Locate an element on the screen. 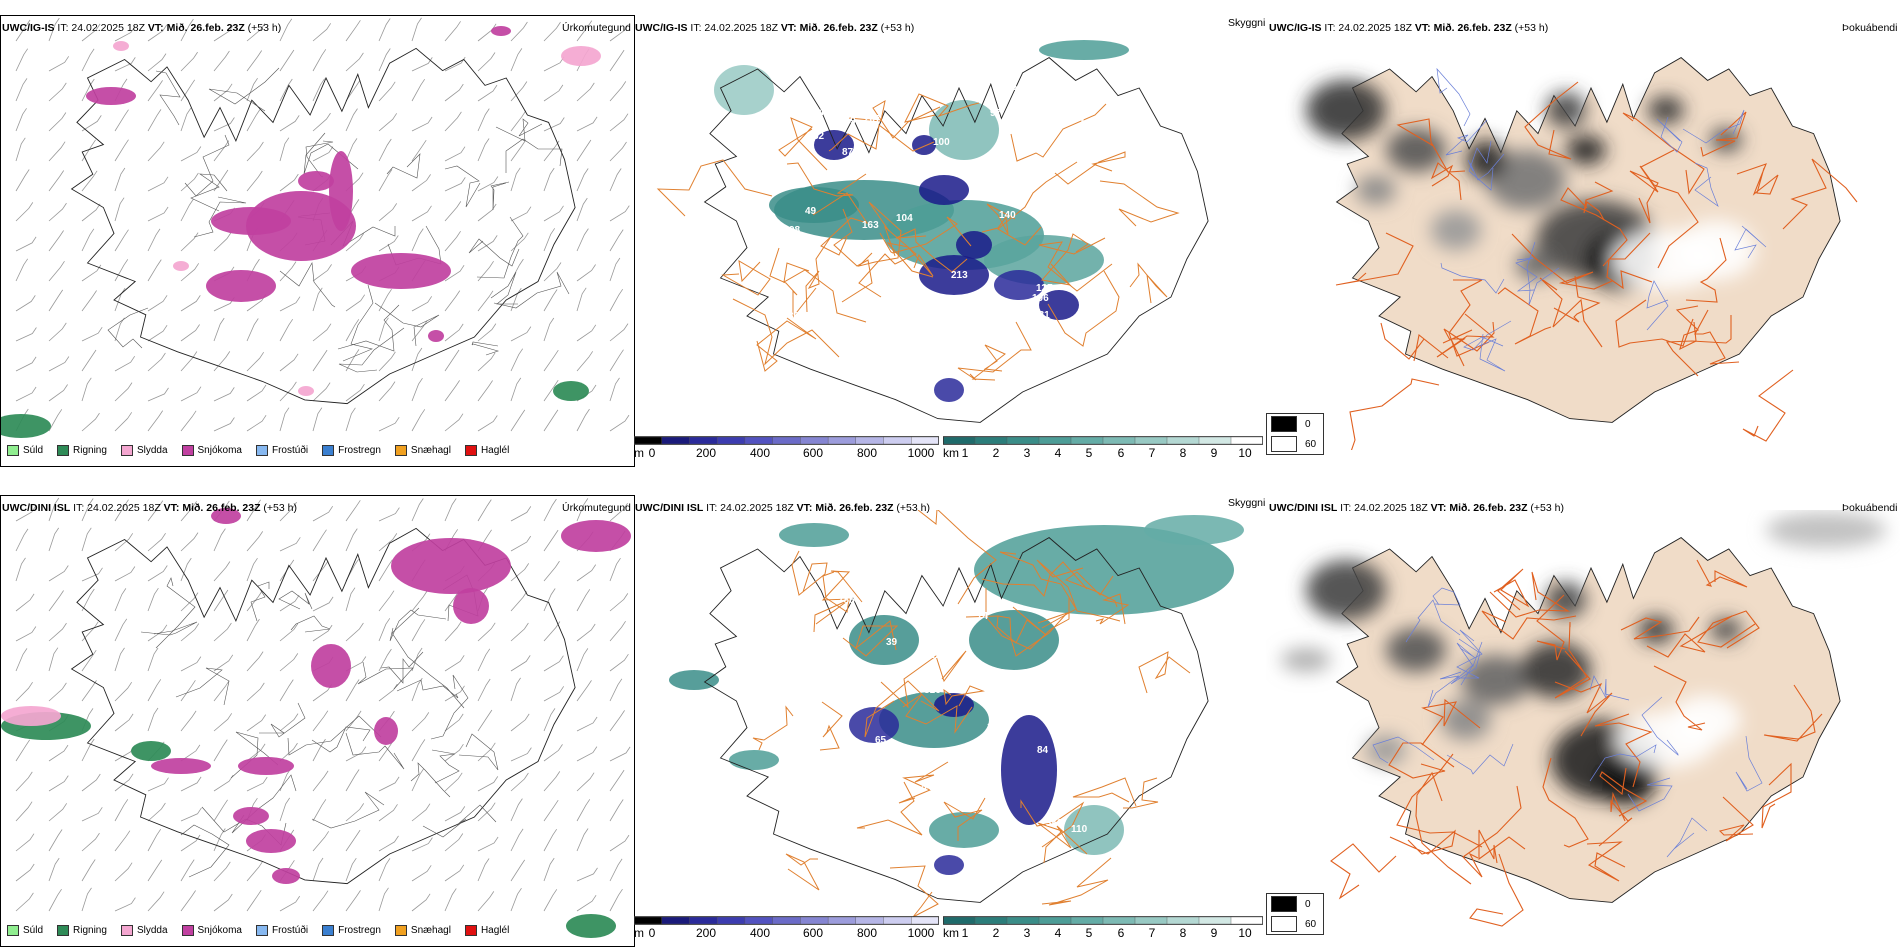  colorbar-tick-label: 0 is located at coordinates (652, 933).